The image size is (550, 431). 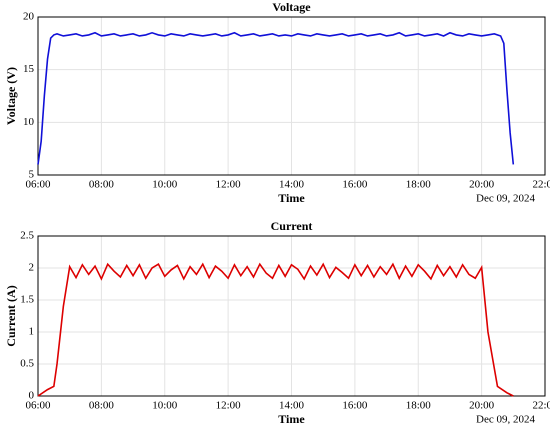 I want to click on y-tick-label: 0.5, so click(x=27, y=364).